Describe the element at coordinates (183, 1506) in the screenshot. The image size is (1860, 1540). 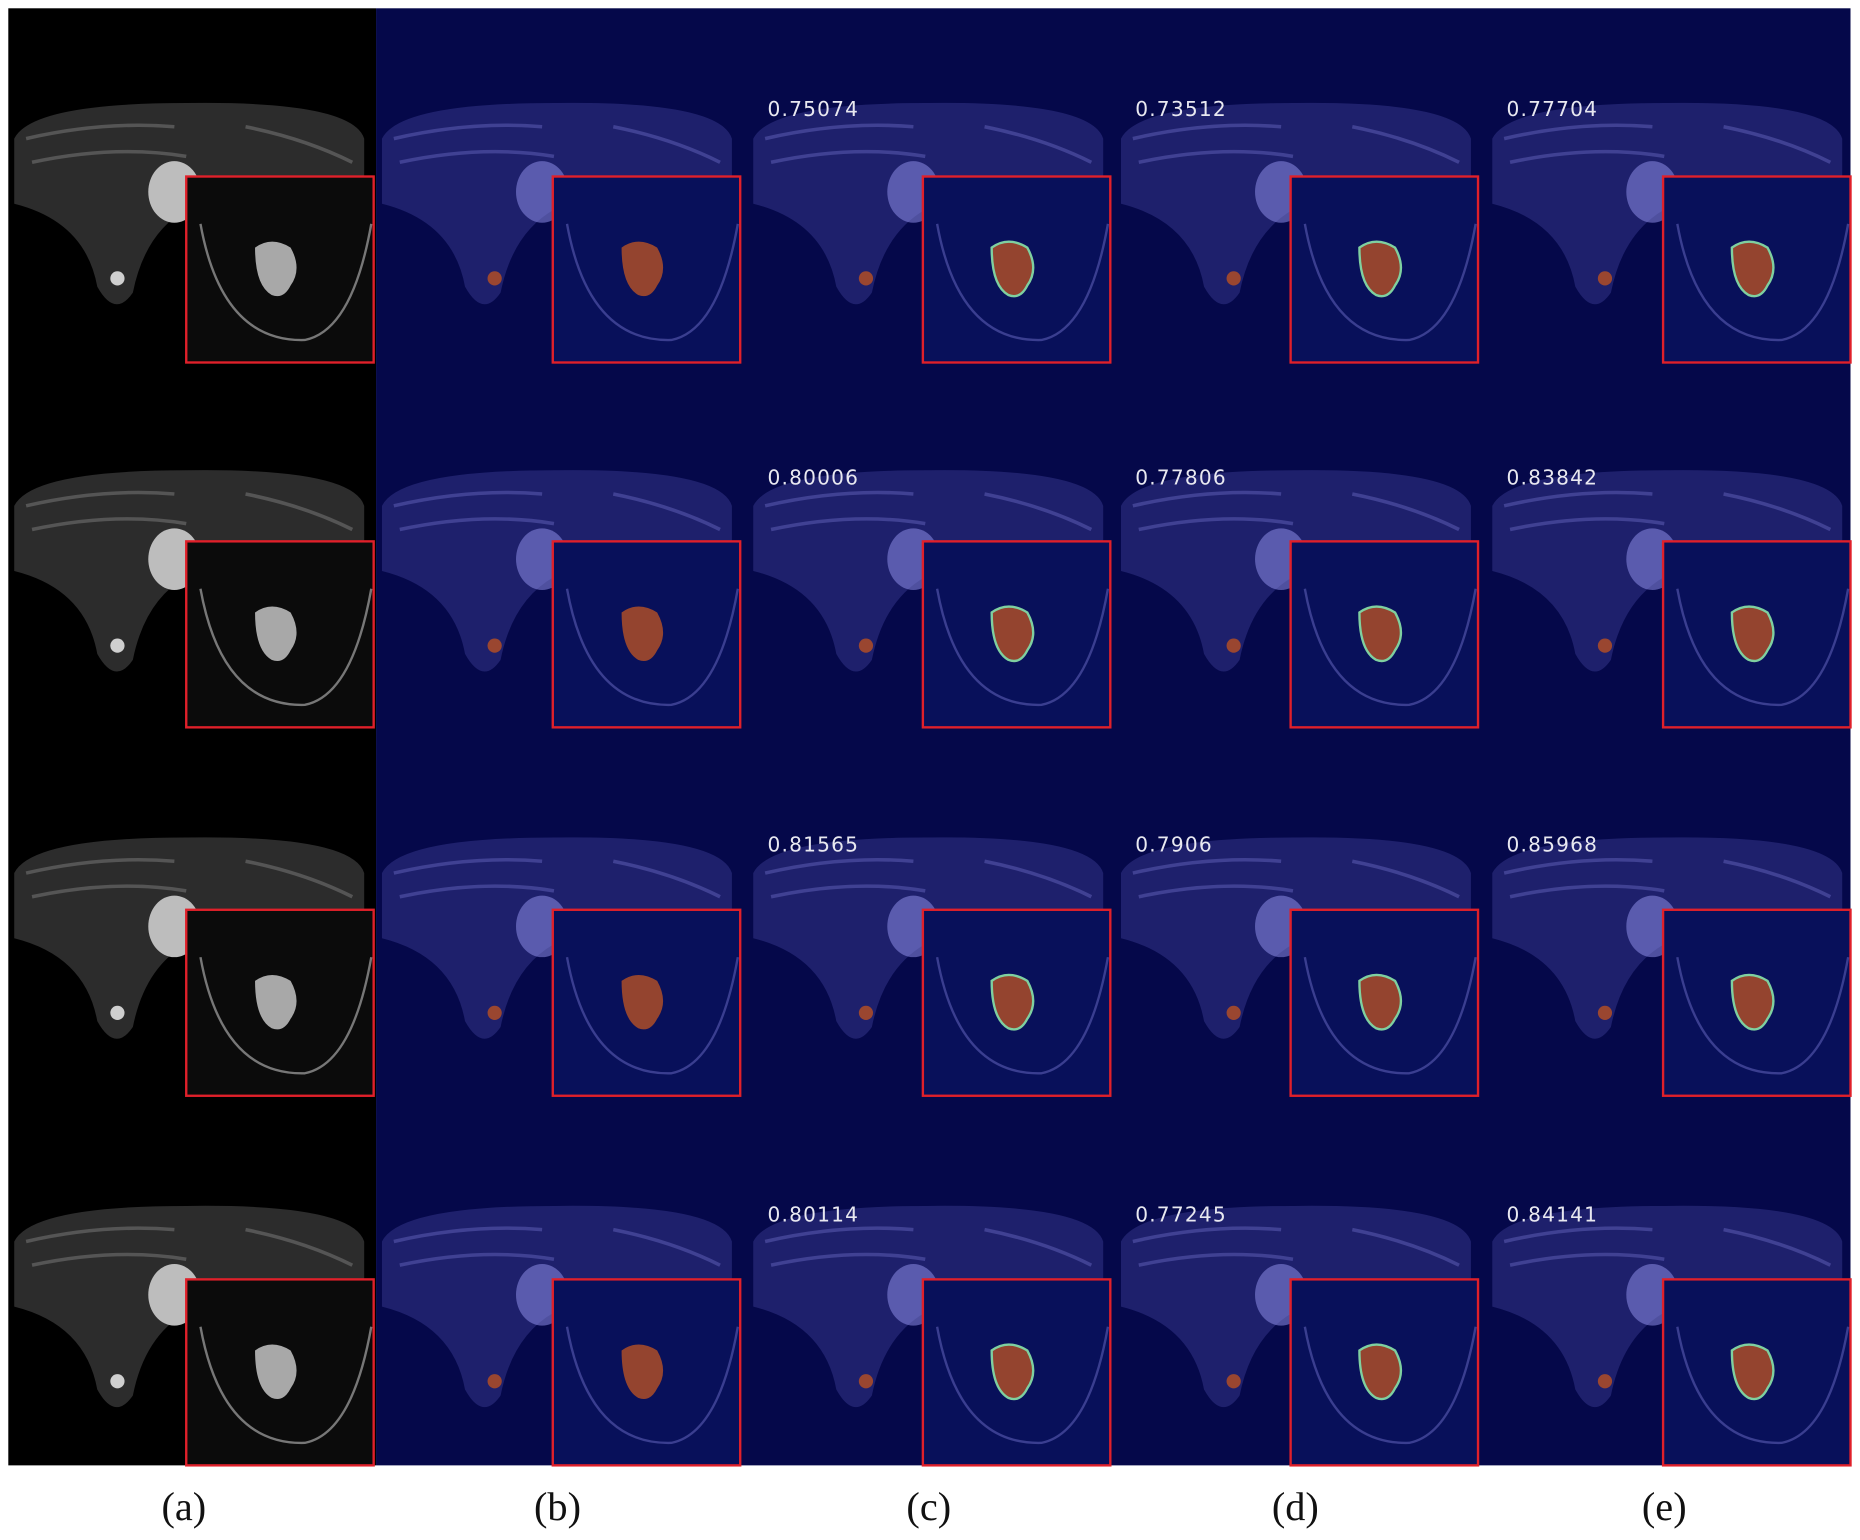
I see `column-label: (a)` at that location.